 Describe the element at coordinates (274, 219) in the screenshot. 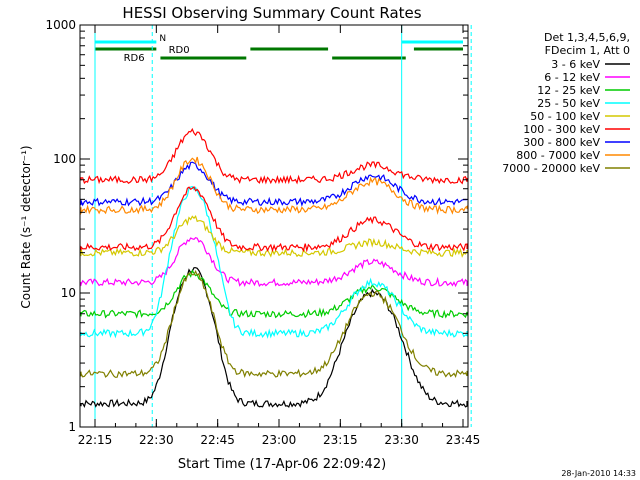

I see `series-5-line` at that location.